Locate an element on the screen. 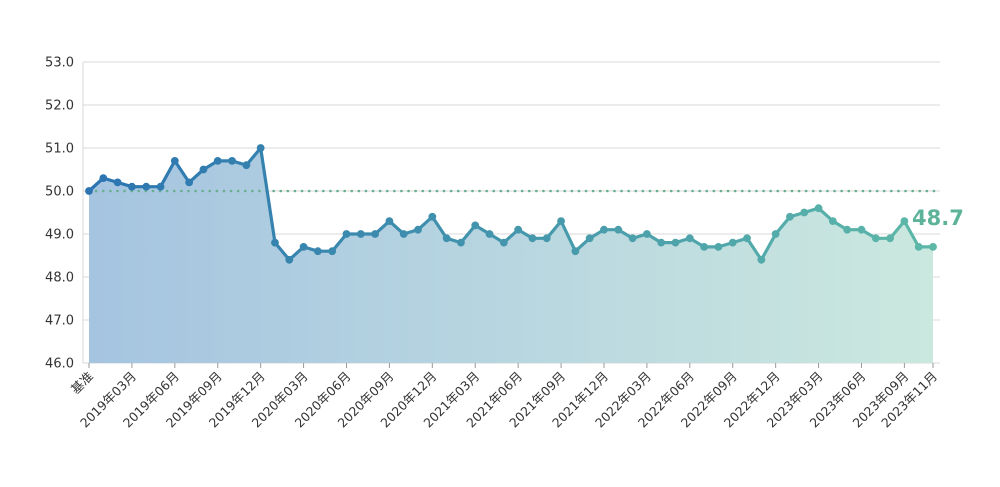  y-axis-ticks: 53.0 52.0 51.0 50.0 49.0 48.0 47.0 46.0 is located at coordinates (59, 214).